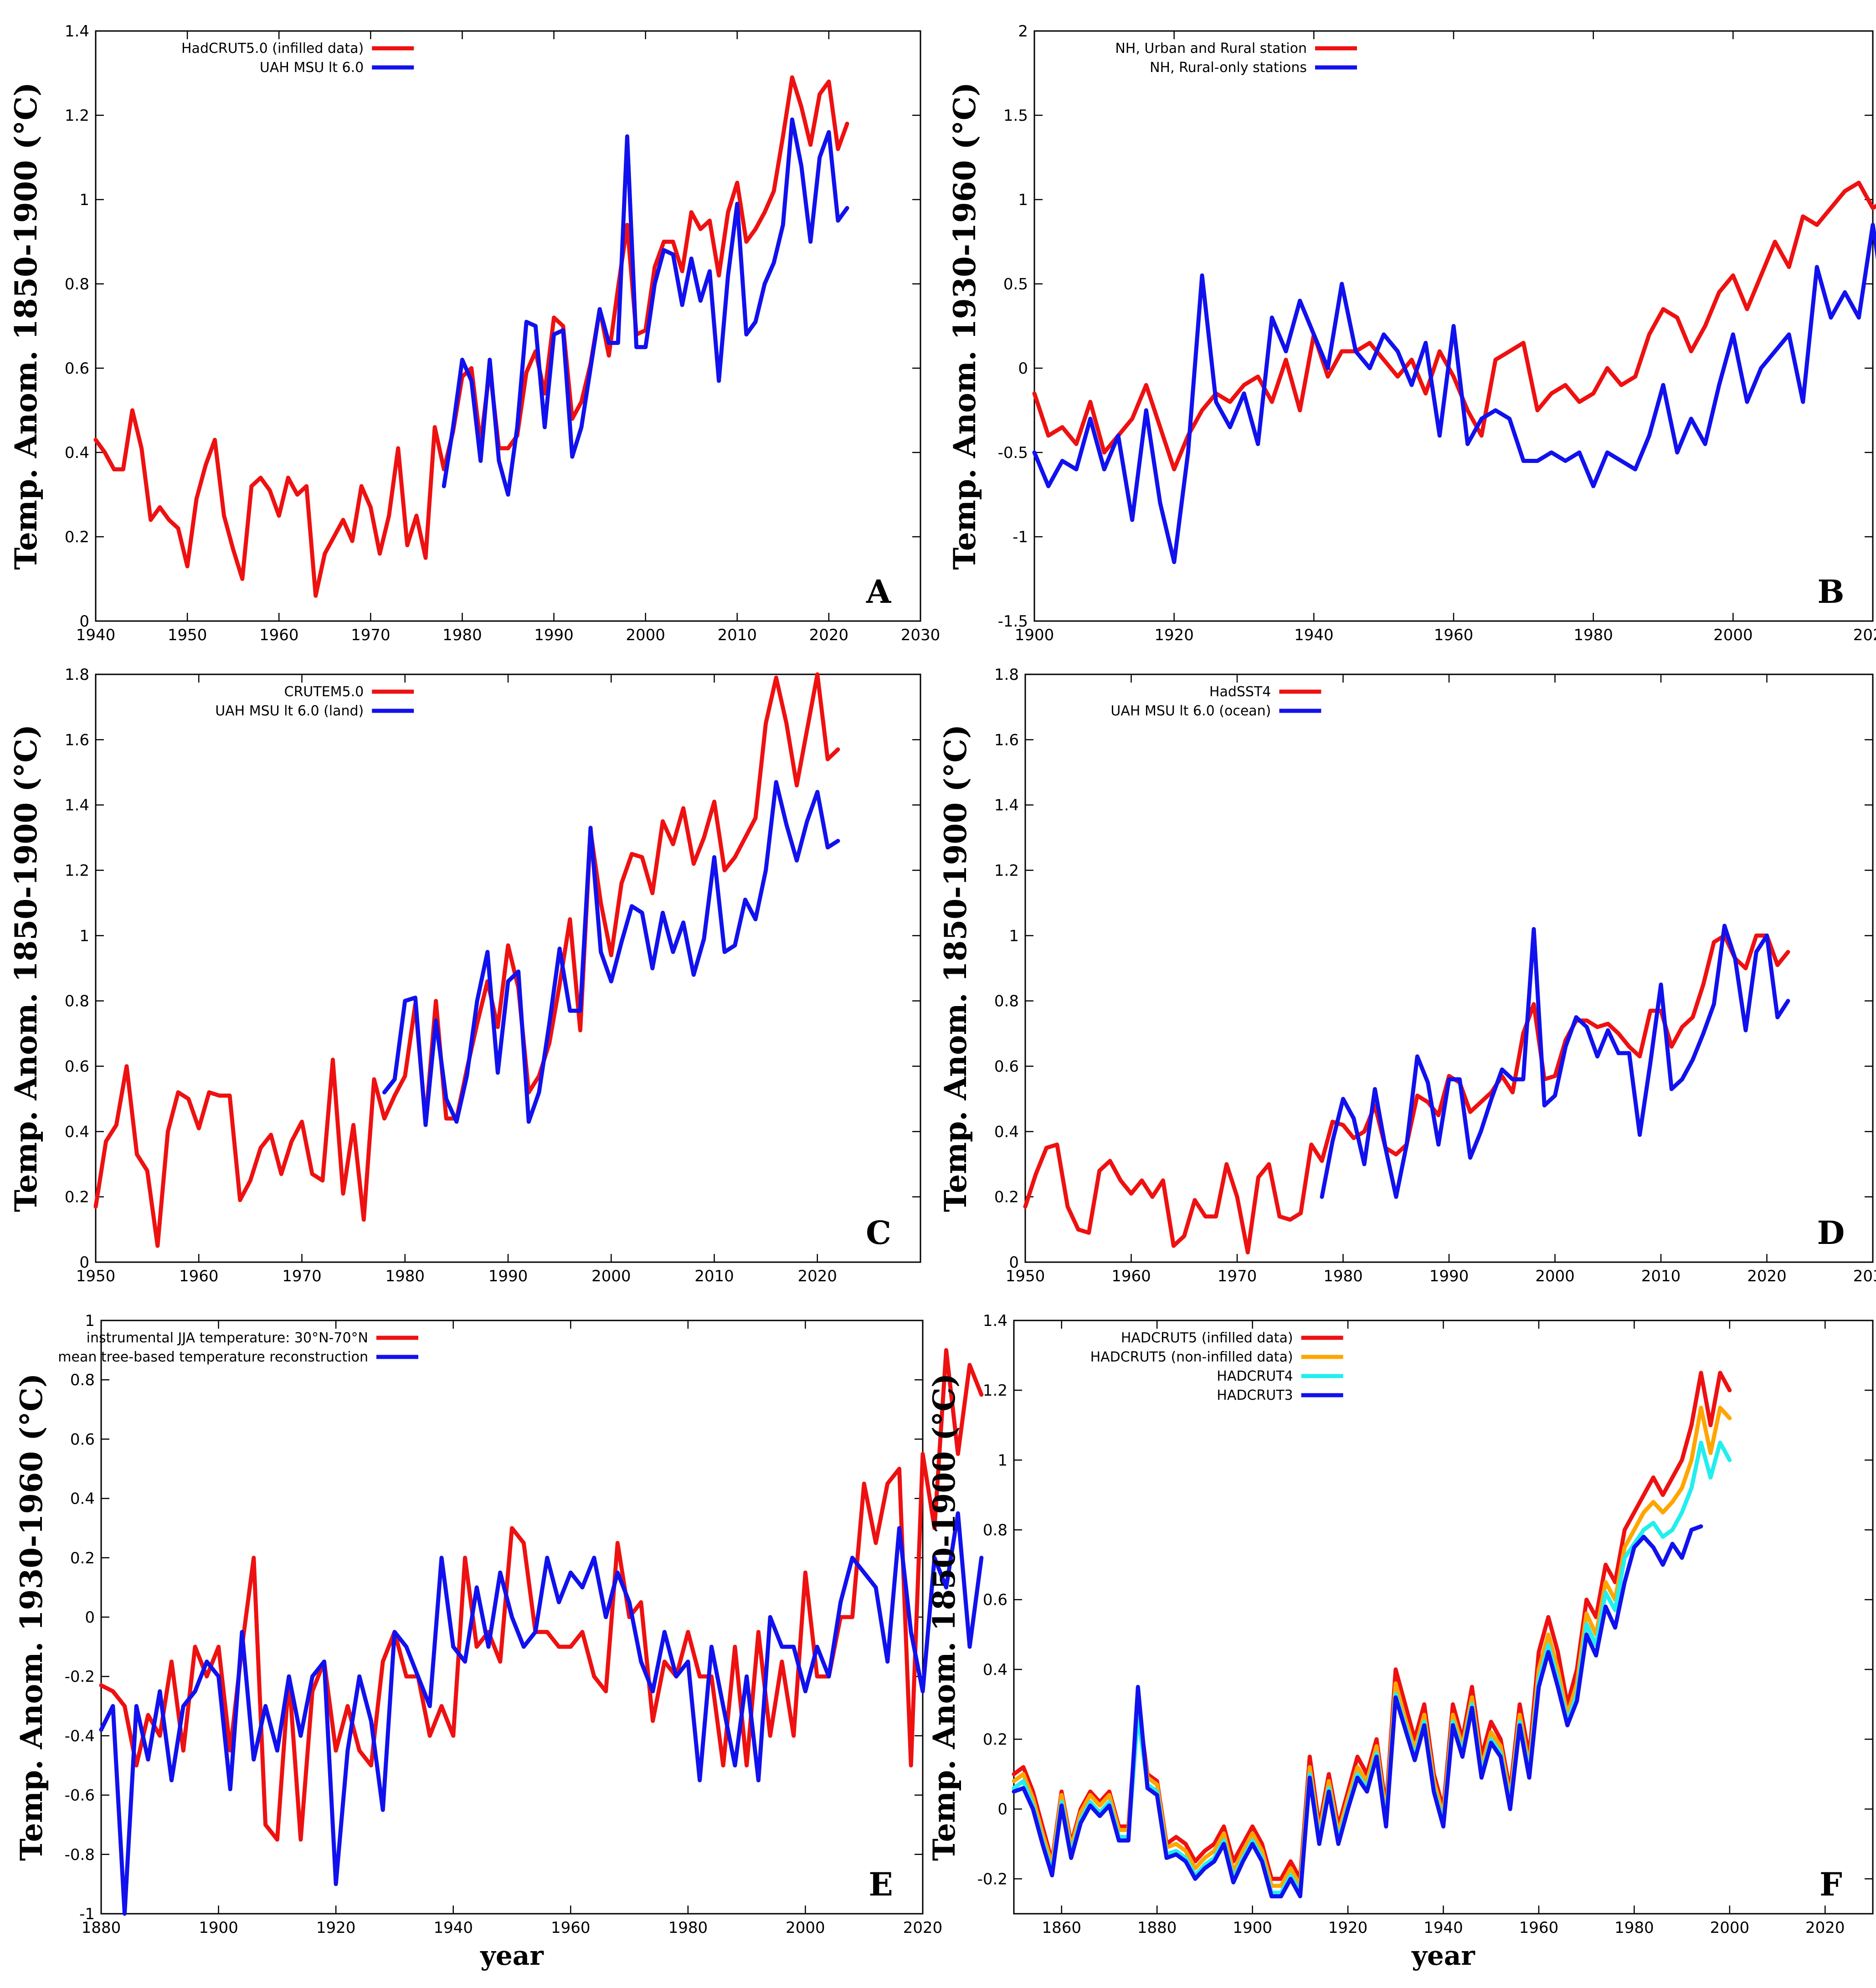 This screenshot has height=1988, width=1876. Describe the element at coordinates (80, 1736) in the screenshot. I see `y-tick-label: -0.4` at that location.